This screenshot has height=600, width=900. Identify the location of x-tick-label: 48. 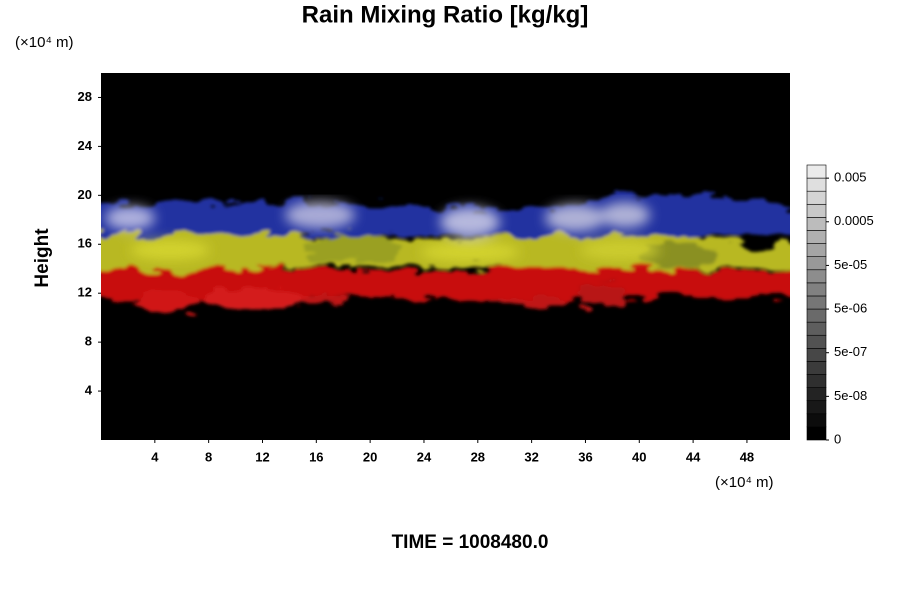
(747, 456).